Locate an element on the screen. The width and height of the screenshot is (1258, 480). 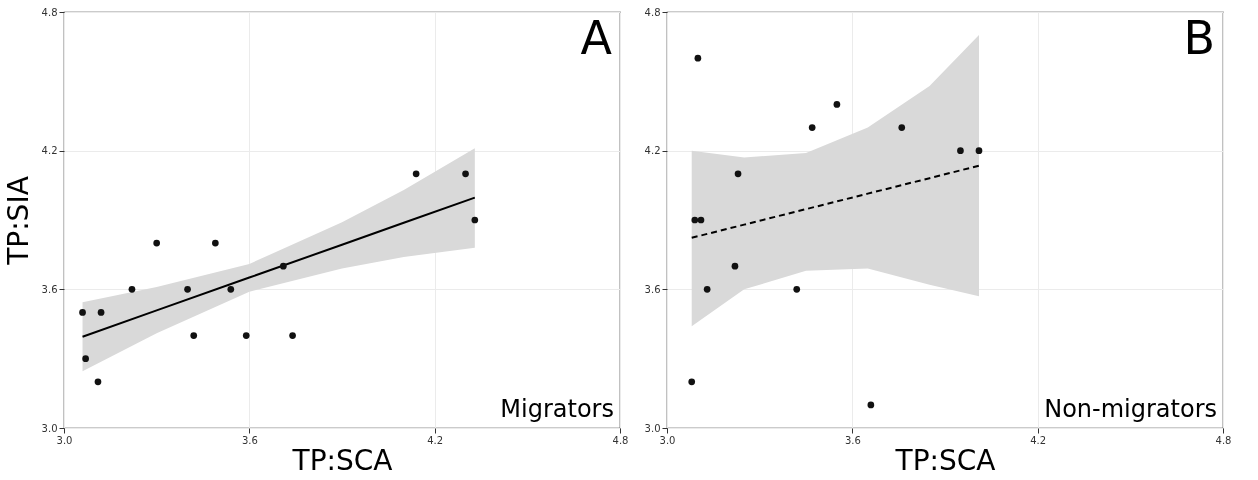
annotation: A is located at coordinates (596, 38).